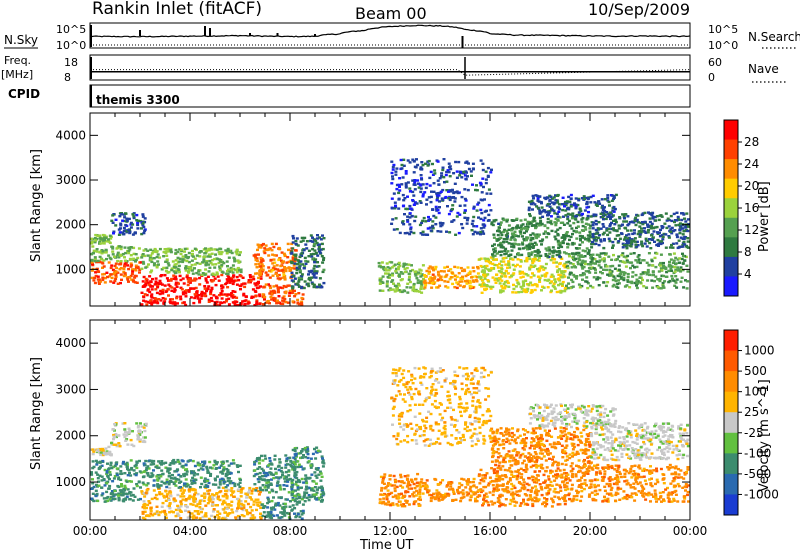 This screenshot has width=800, height=558. Describe the element at coordinates (138, 100) in the screenshot. I see `cpid-value: themis 3300` at that location.